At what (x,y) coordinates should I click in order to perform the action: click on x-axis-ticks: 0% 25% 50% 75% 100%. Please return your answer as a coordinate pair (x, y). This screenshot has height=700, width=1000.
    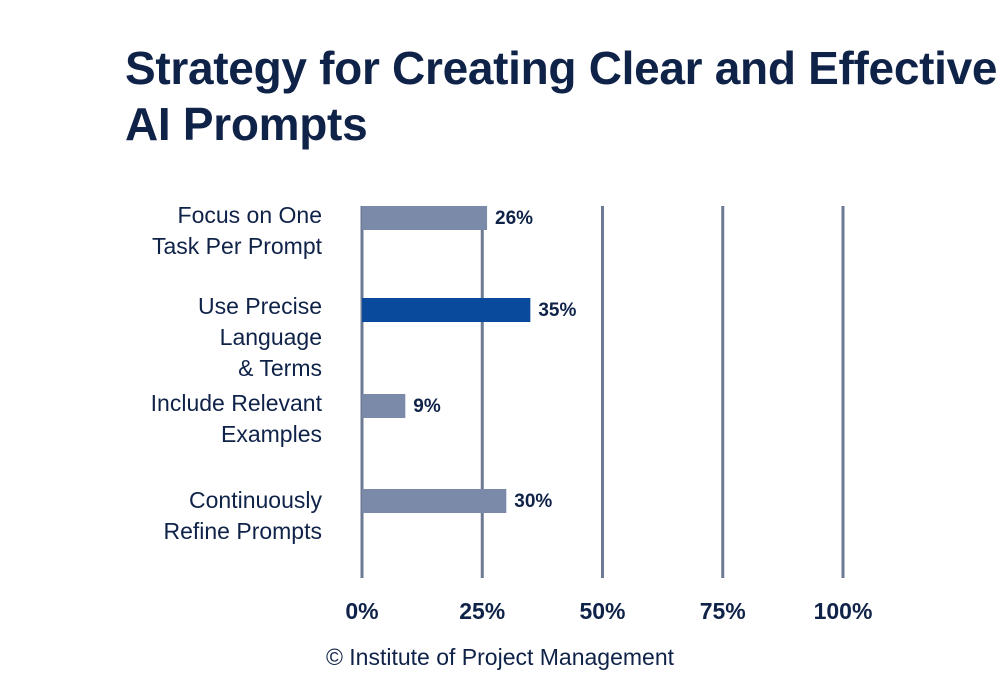
    Looking at the image, I should click on (608, 611).